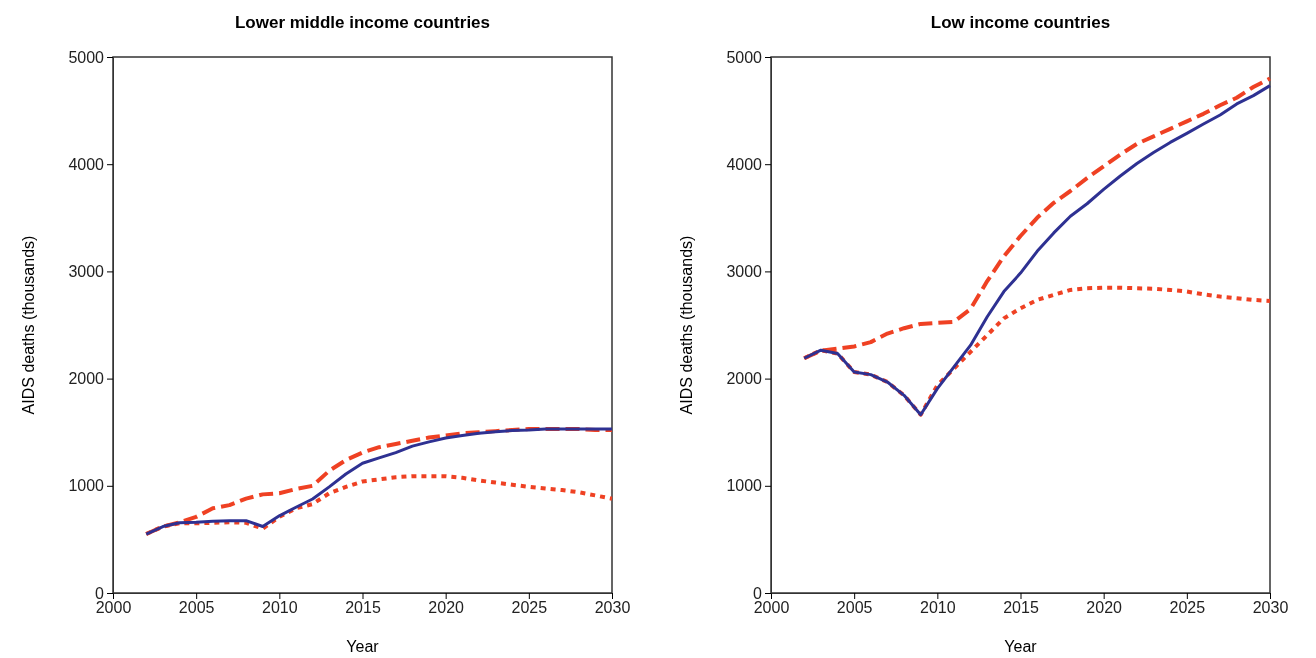  I want to click on chart-title: Low income countries, so click(1020, 22).